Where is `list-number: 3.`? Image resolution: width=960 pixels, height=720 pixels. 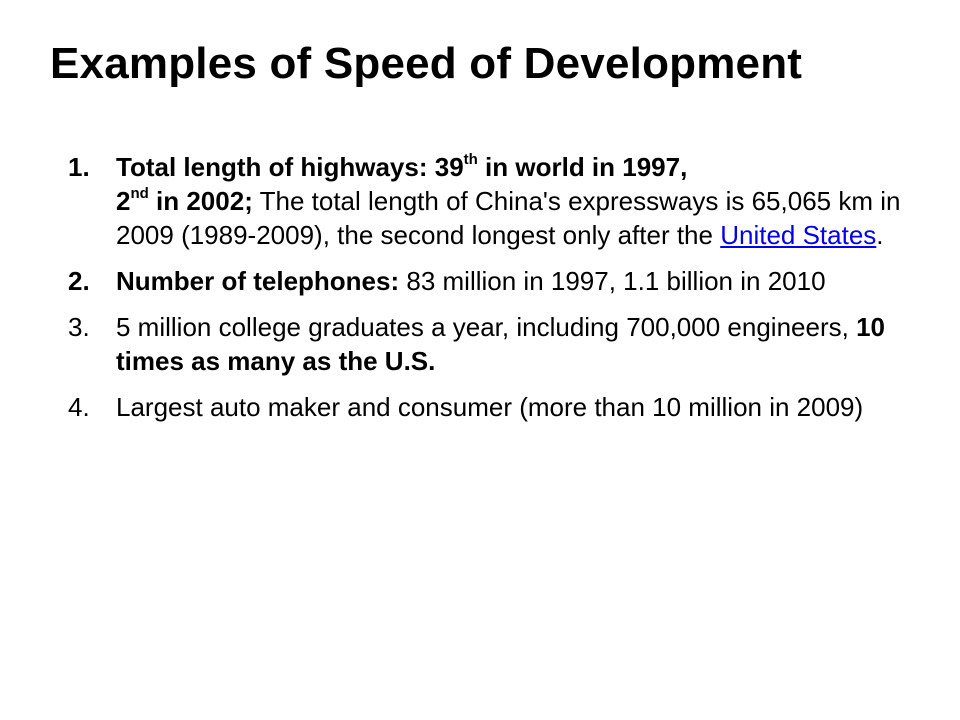 list-number: 3. is located at coordinates (79, 327).